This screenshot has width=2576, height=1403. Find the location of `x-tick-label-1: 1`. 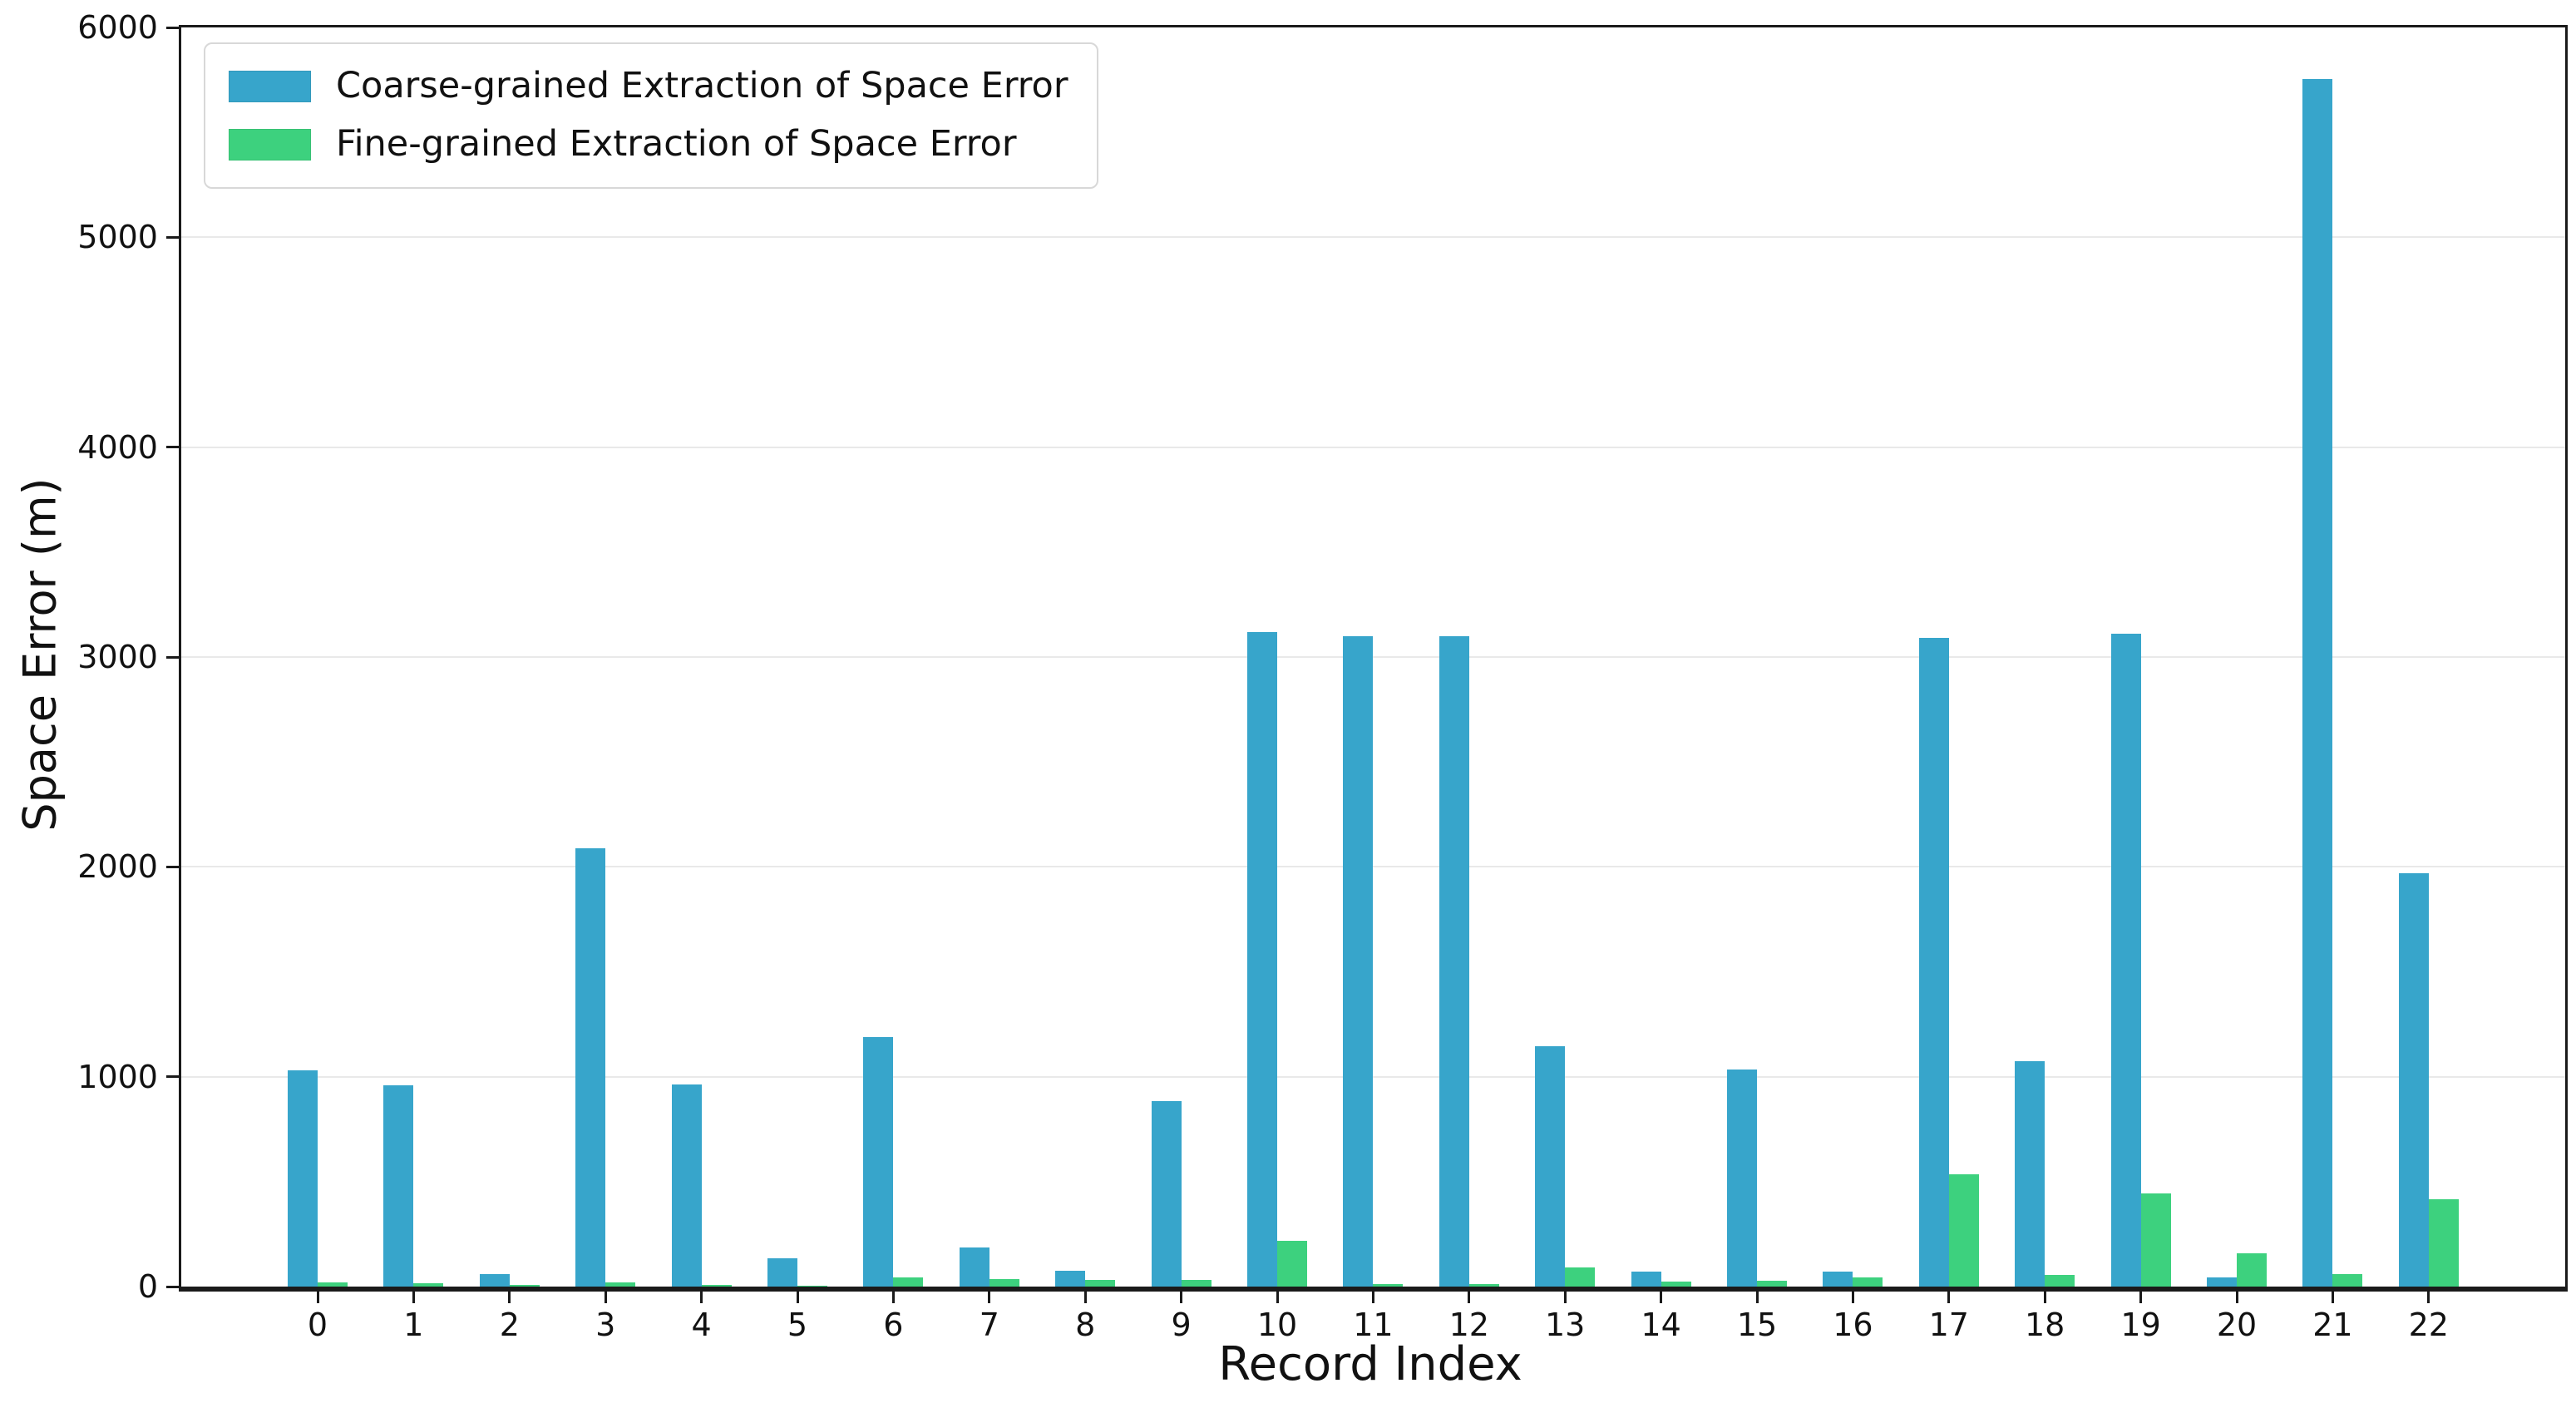

x-tick-label-1: 1 is located at coordinates (413, 1325).